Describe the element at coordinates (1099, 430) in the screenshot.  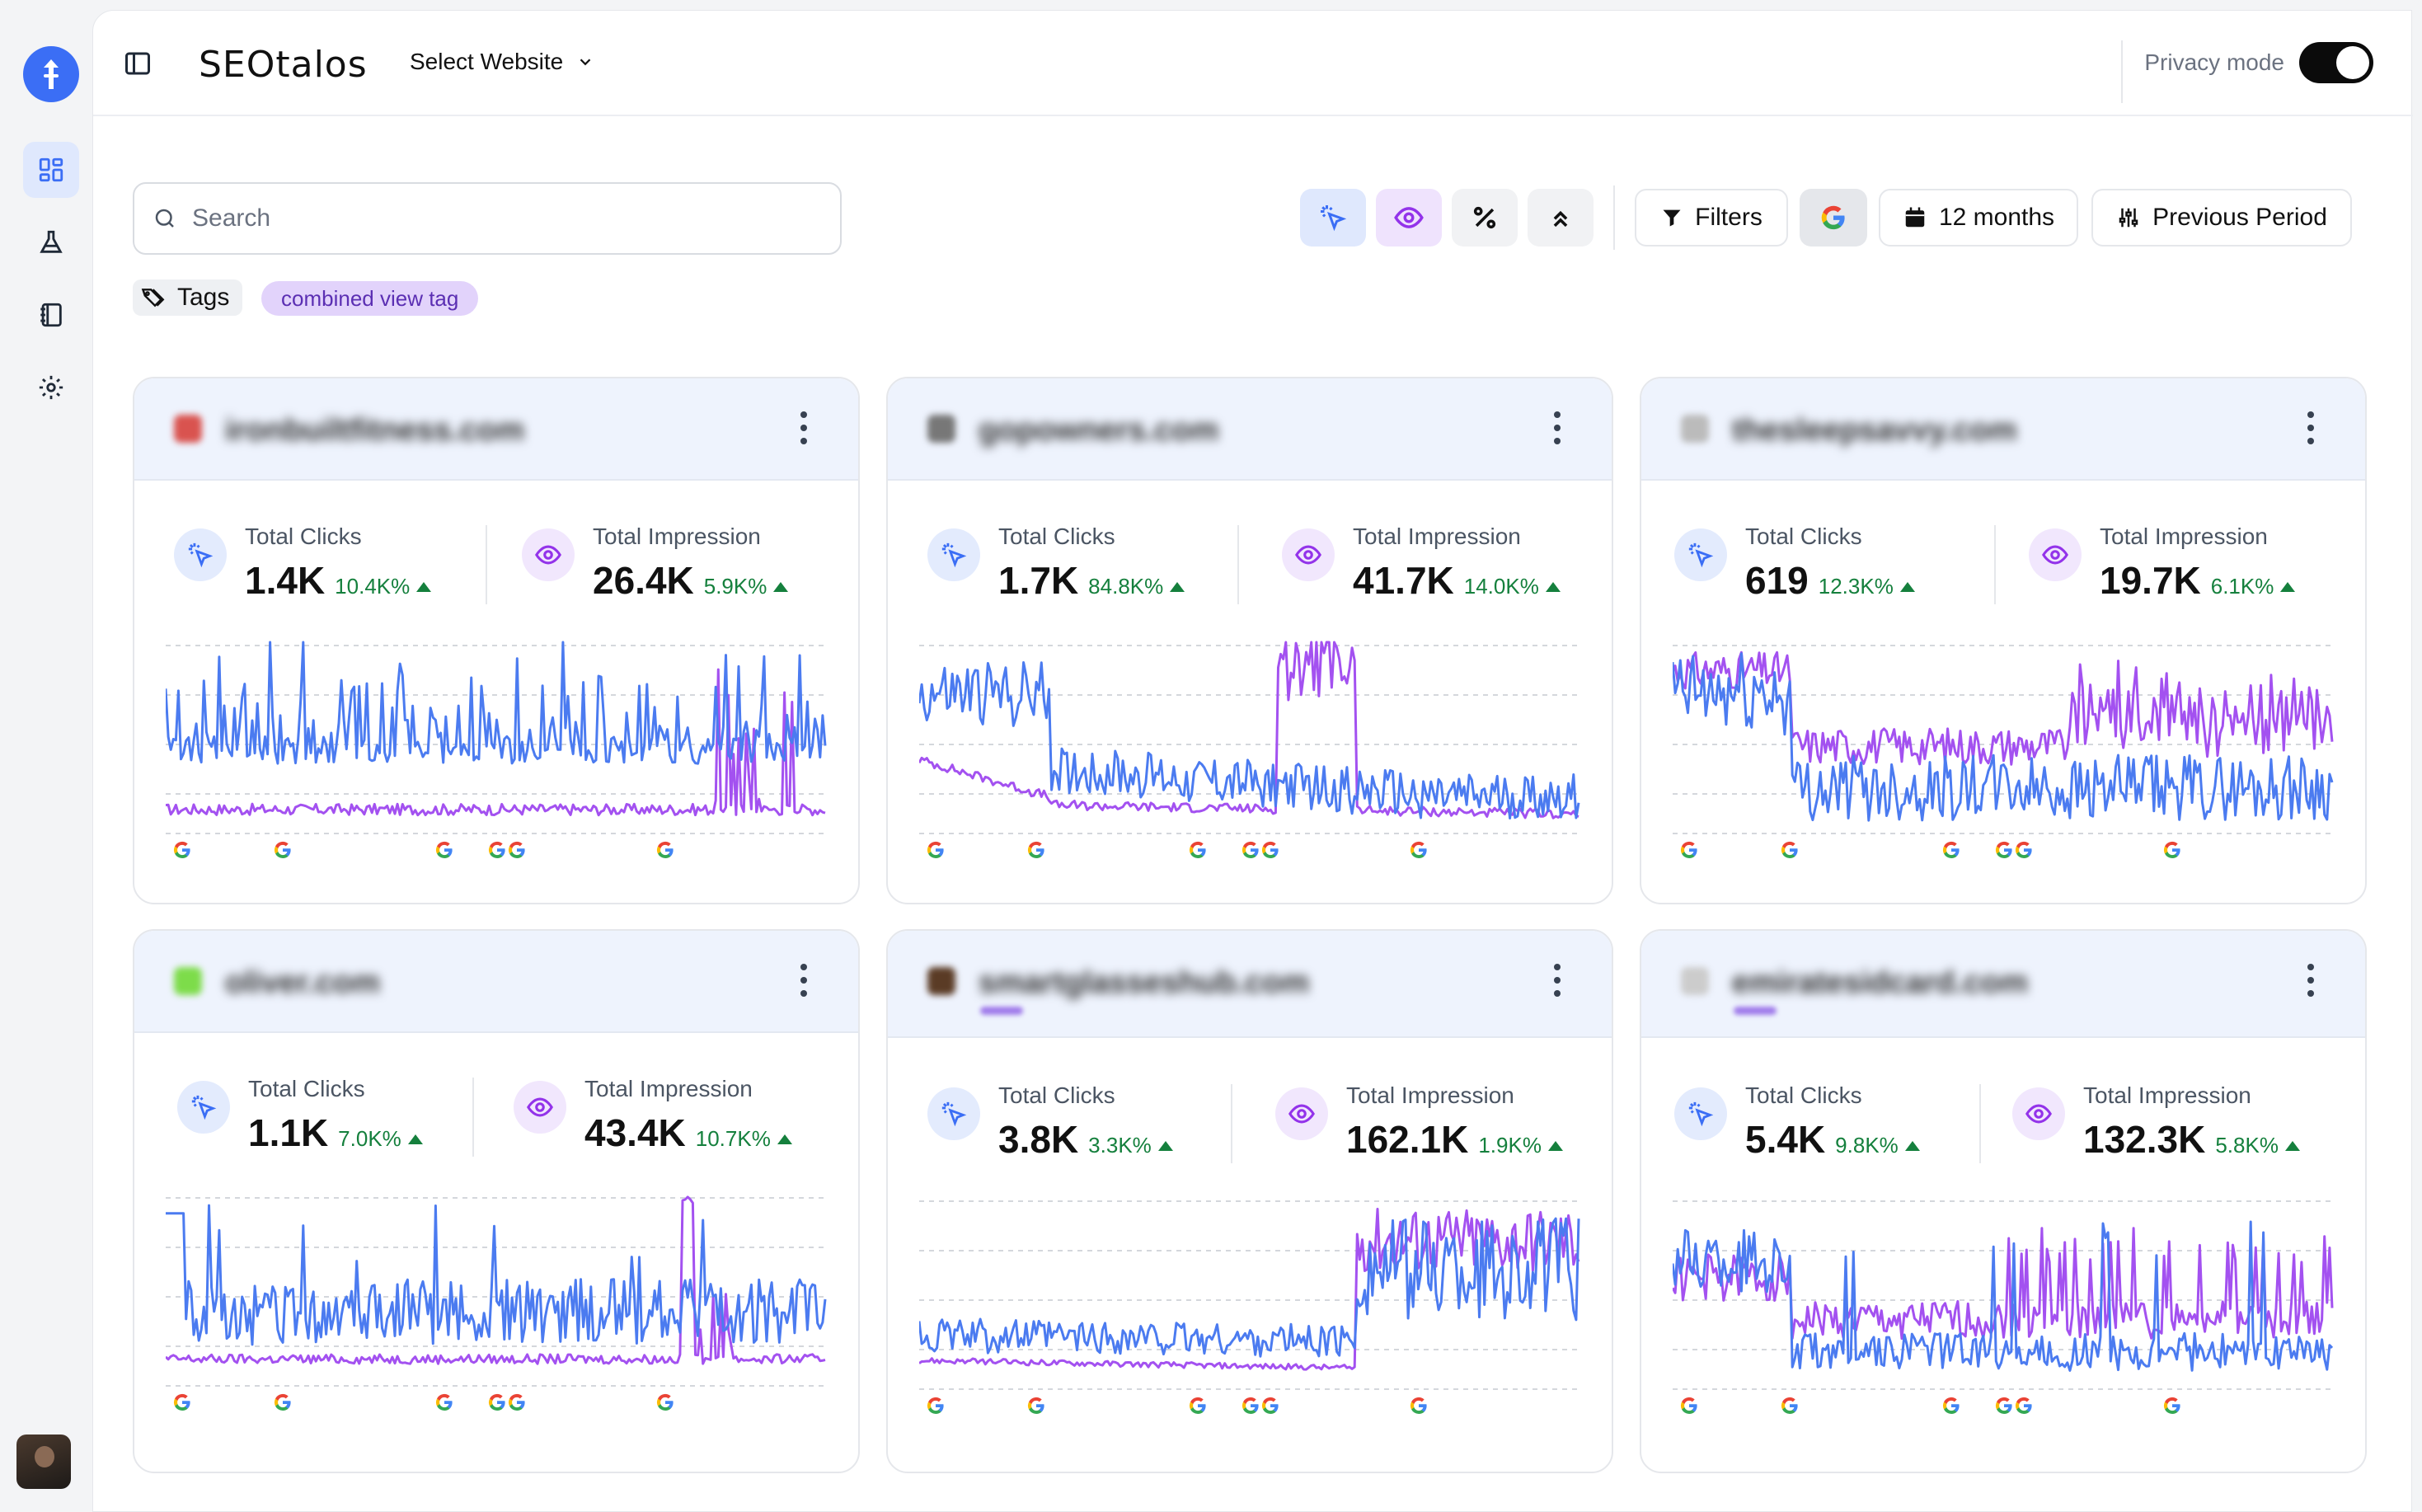
I see `site-domain-link: gopowners.com` at that location.